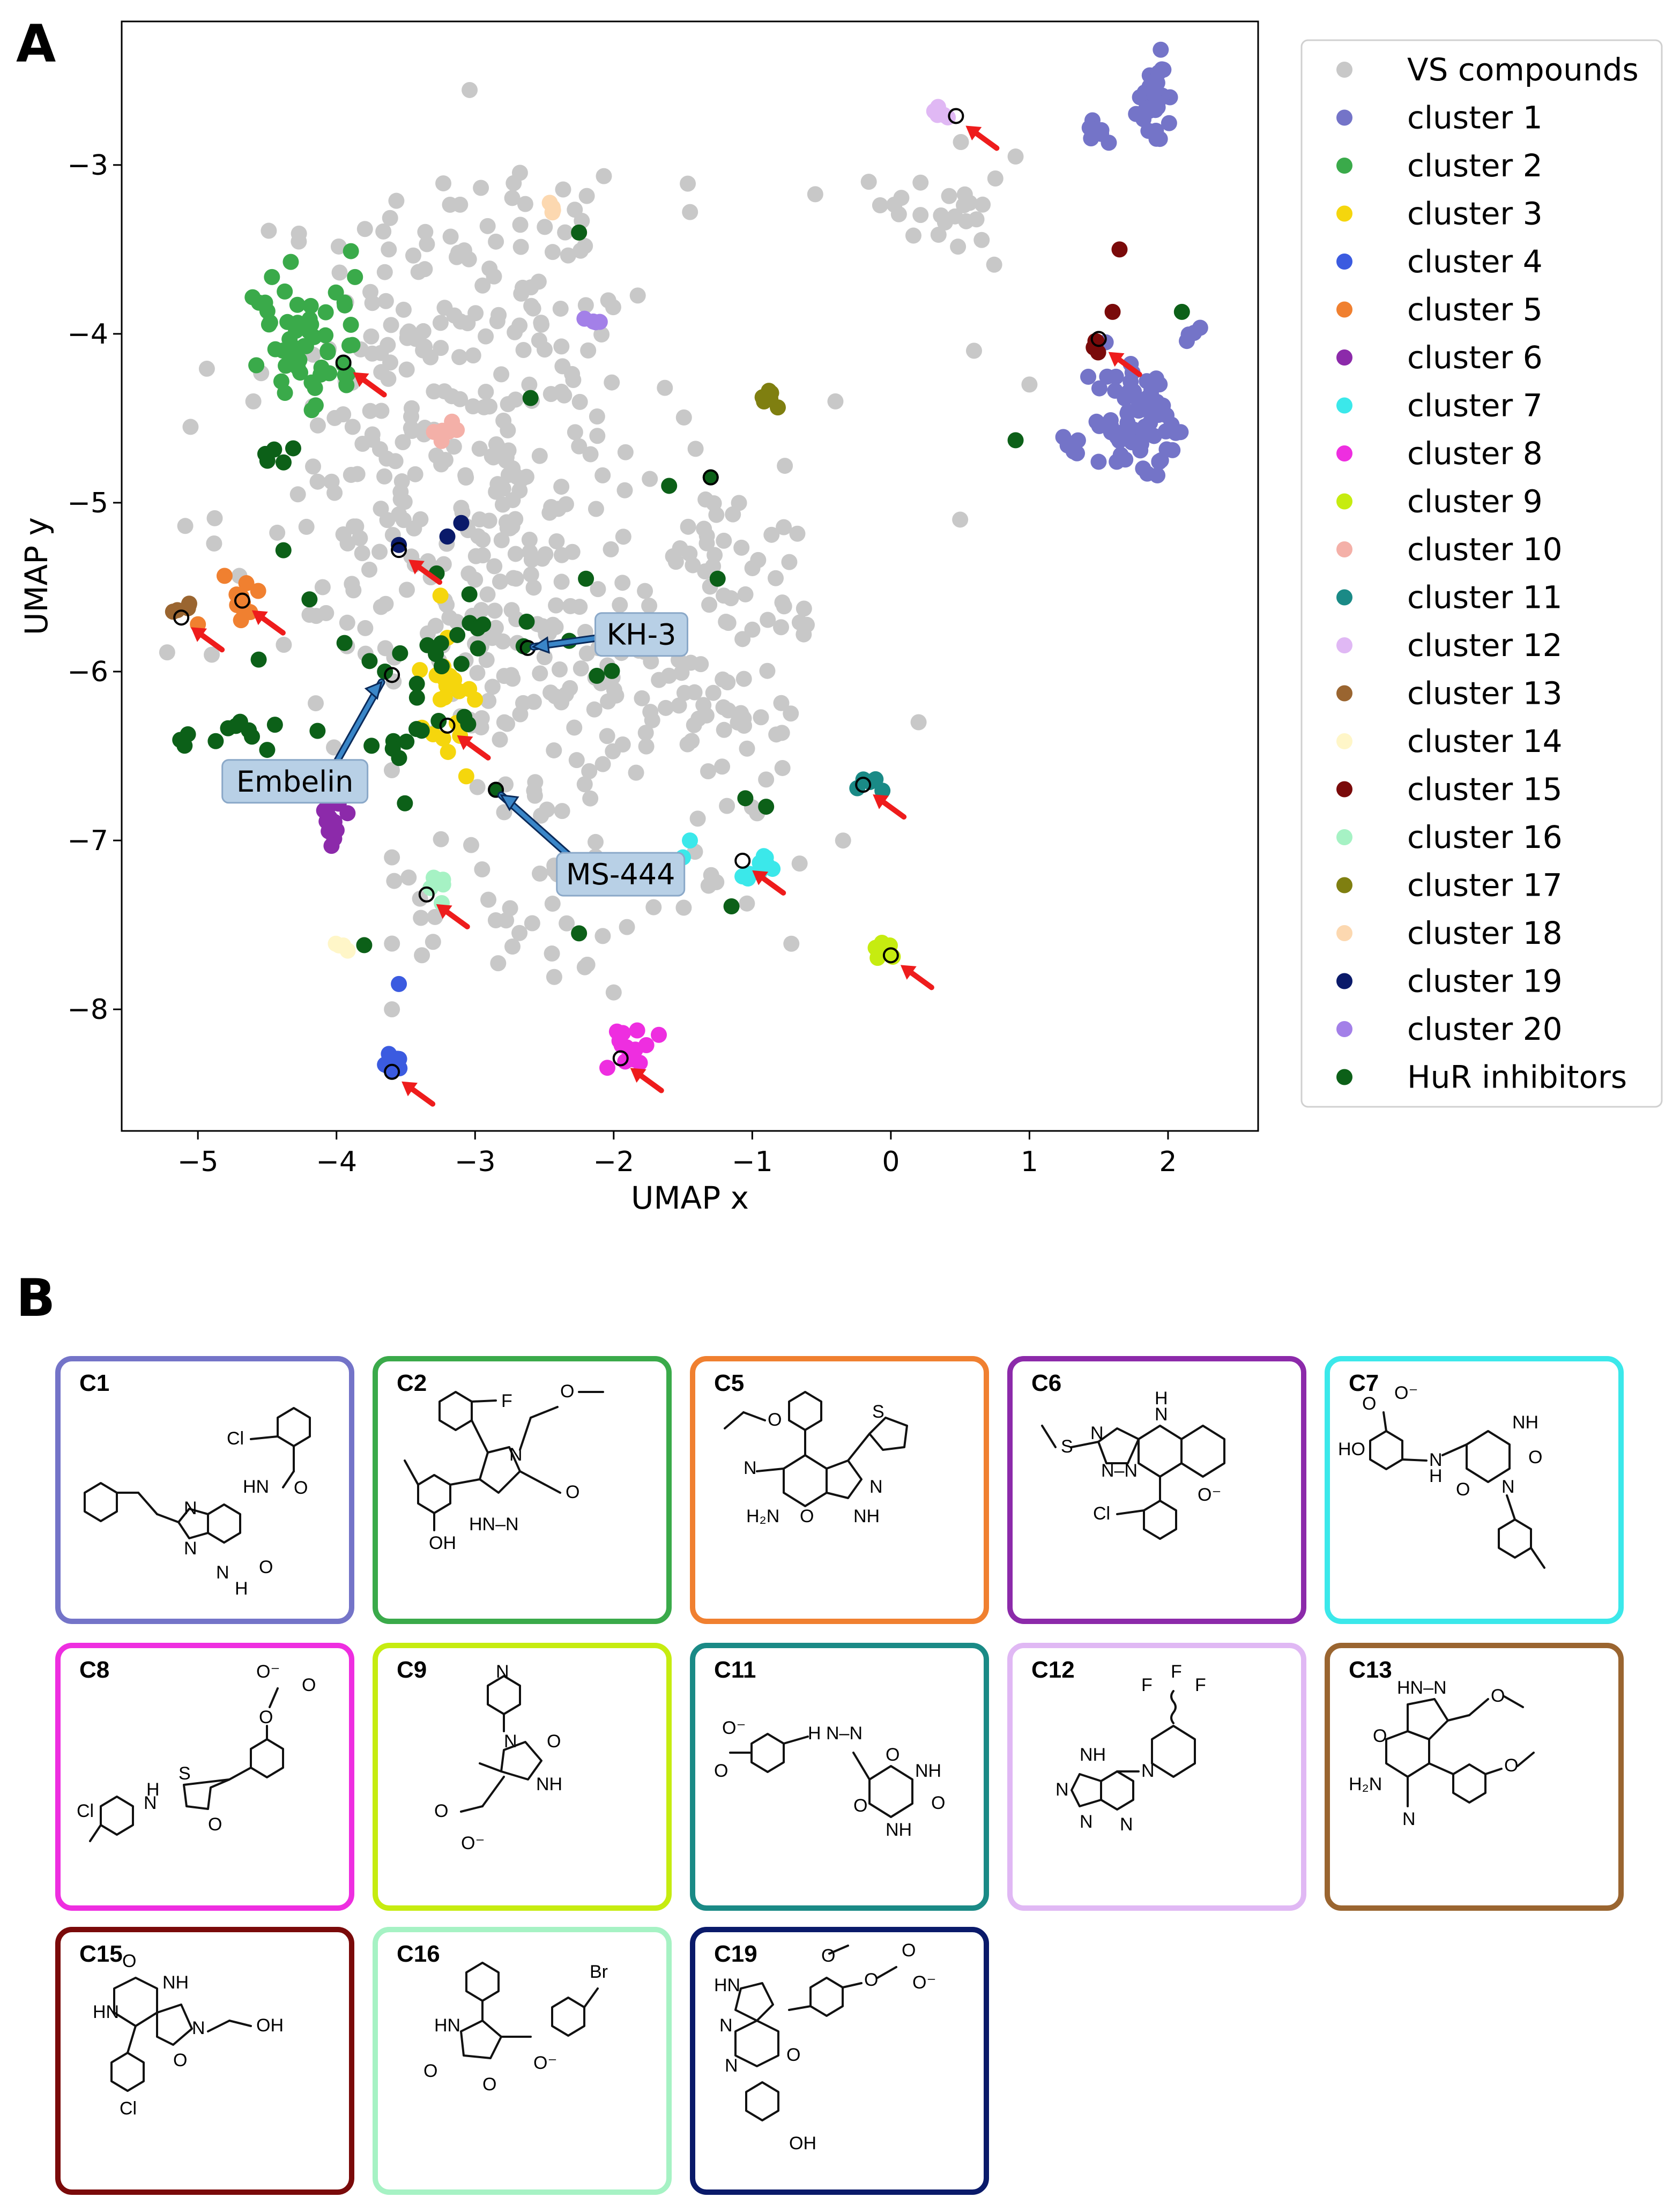 Image resolution: width=1680 pixels, height=2212 pixels. What do you see at coordinates (726, 2026) in the screenshot?
I see `atom-label-n: N` at bounding box center [726, 2026].